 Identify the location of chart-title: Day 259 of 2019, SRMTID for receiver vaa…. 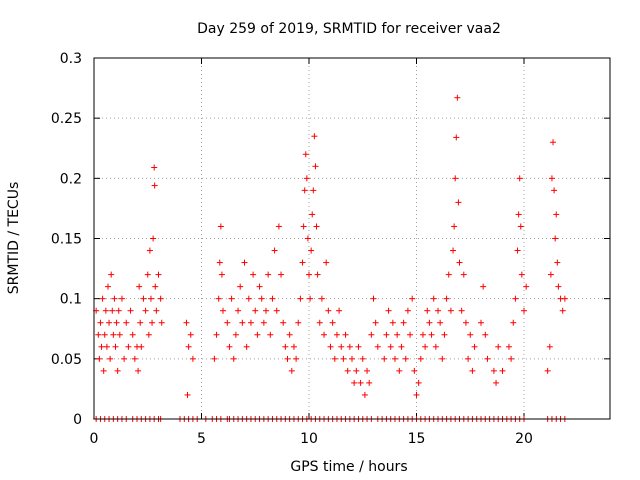
(349, 29).